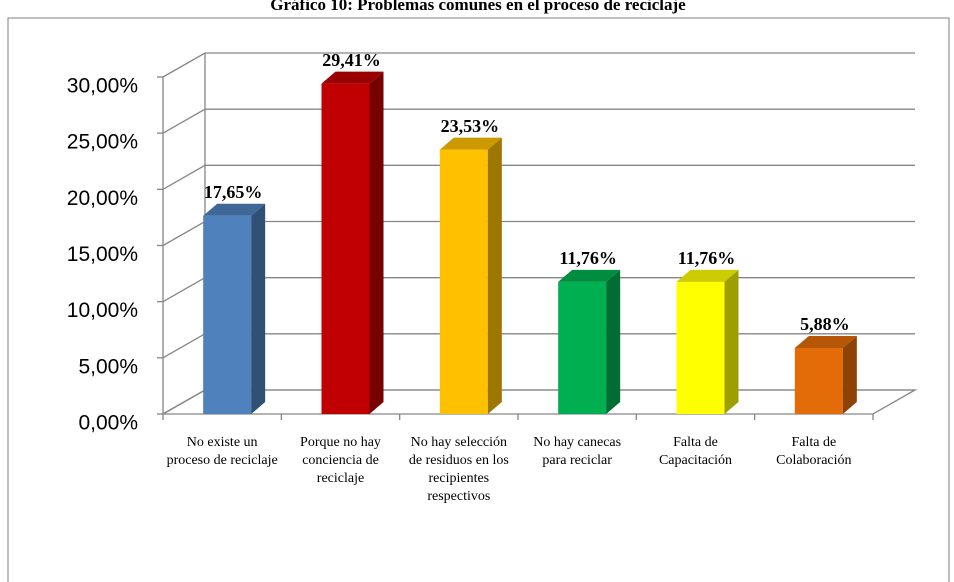 The image size is (954, 582). I want to click on y-tick-label: 15,00%, so click(102, 254).